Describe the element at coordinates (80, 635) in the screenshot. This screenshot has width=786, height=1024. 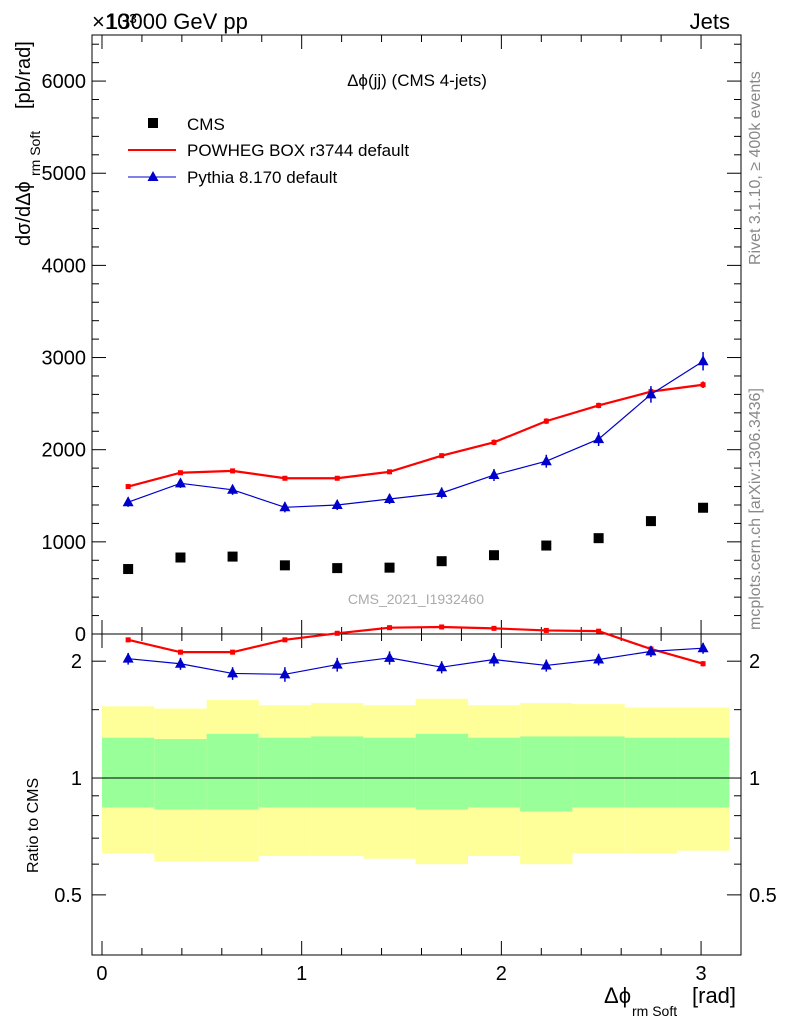
I see `main-y-tick-label: 0` at that location.